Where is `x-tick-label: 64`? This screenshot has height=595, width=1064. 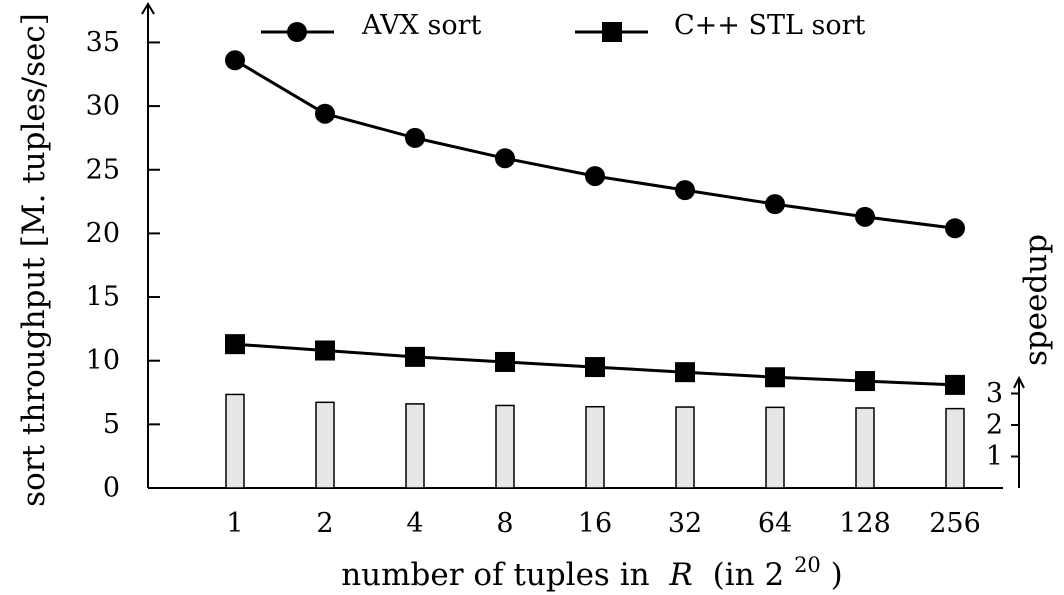 x-tick-label: 64 is located at coordinates (775, 523).